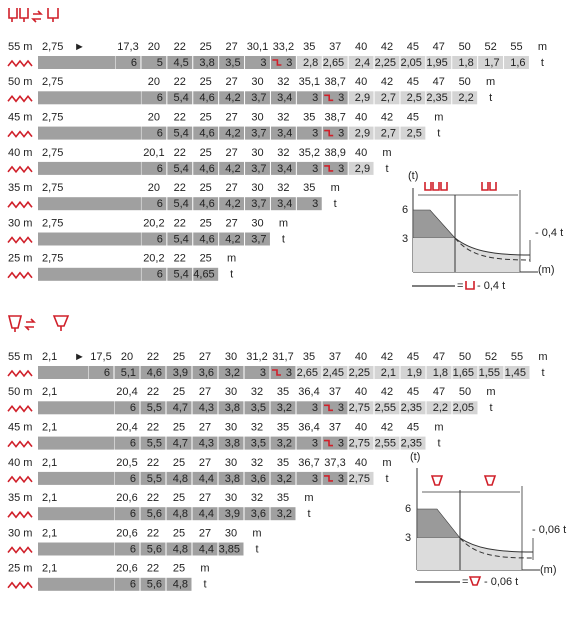 The height and width of the screenshot is (619, 573). What do you see at coordinates (439, 82) in the screenshot?
I see `radius: 47` at bounding box center [439, 82].